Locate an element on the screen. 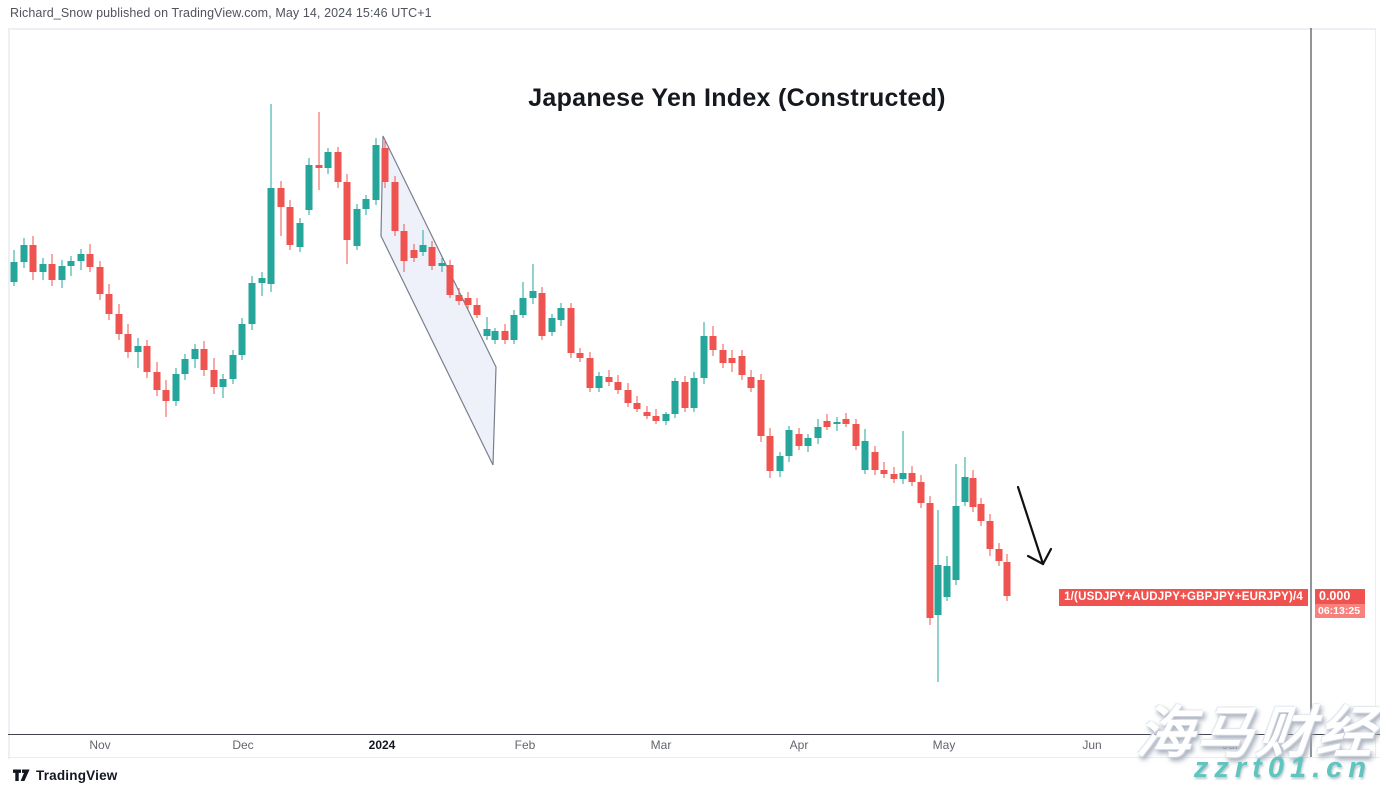 This screenshot has height=789, width=1380. tradingview-logo: TradingView is located at coordinates (65, 775).